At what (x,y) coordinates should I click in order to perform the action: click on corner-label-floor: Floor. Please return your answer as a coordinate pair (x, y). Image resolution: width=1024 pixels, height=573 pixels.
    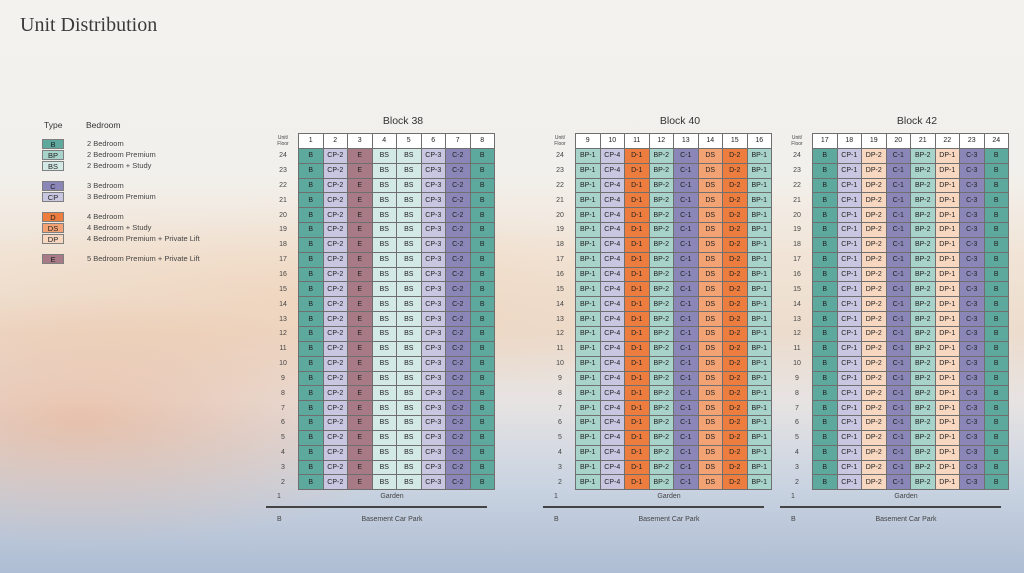
    Looking at the image, I should click on (560, 143).